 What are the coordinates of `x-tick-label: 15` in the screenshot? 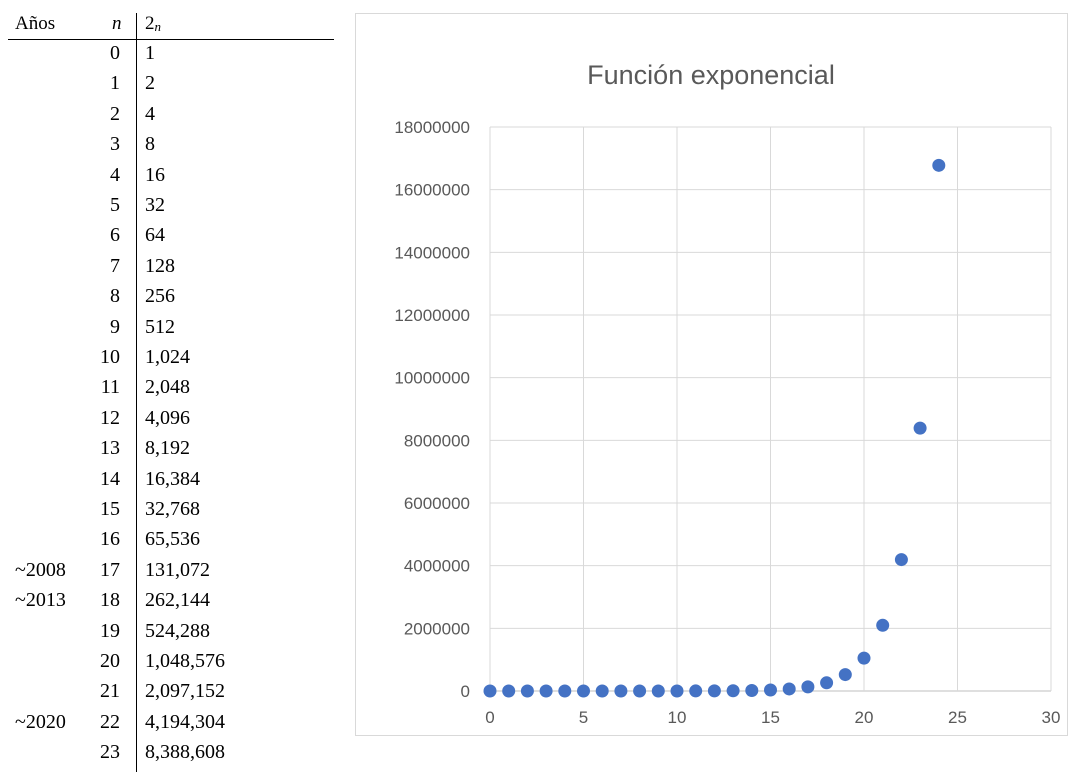 It's located at (770, 717).